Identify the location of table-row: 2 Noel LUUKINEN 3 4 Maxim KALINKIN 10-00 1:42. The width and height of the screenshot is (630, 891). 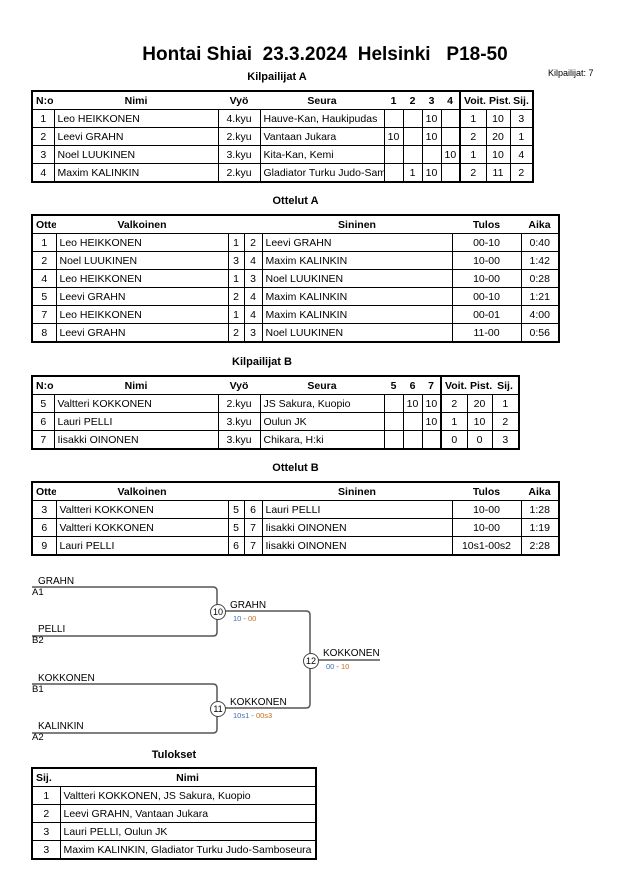
(295, 260).